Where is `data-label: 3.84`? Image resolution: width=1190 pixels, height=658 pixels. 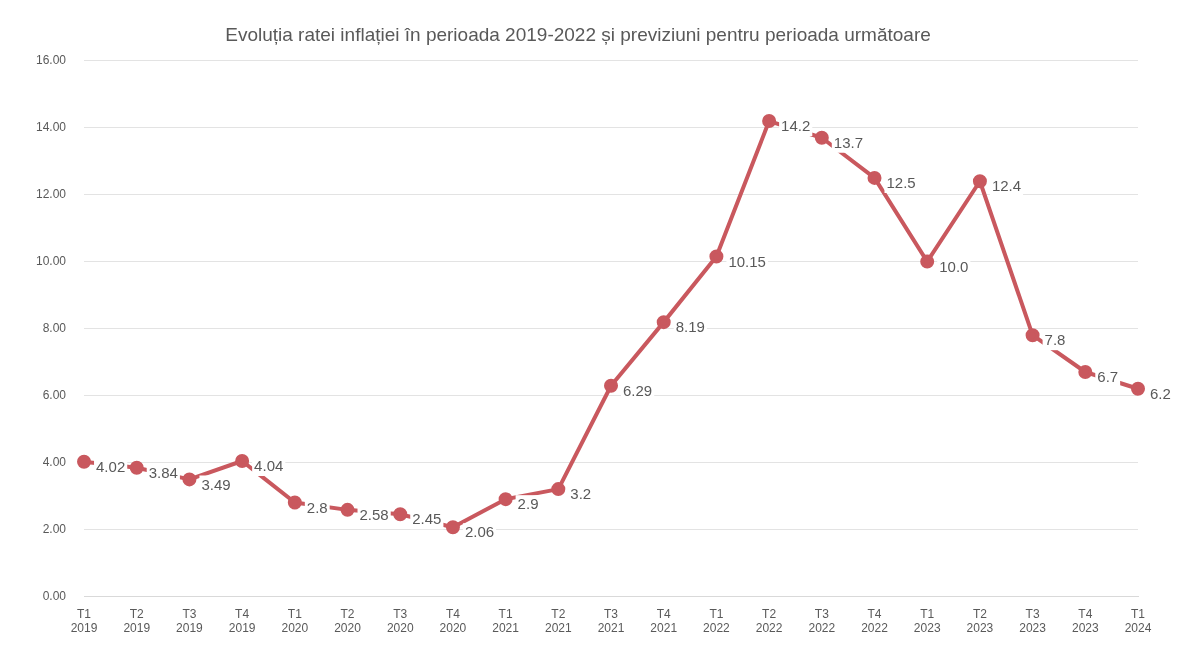
data-label: 3.84 is located at coordinates (163, 472).